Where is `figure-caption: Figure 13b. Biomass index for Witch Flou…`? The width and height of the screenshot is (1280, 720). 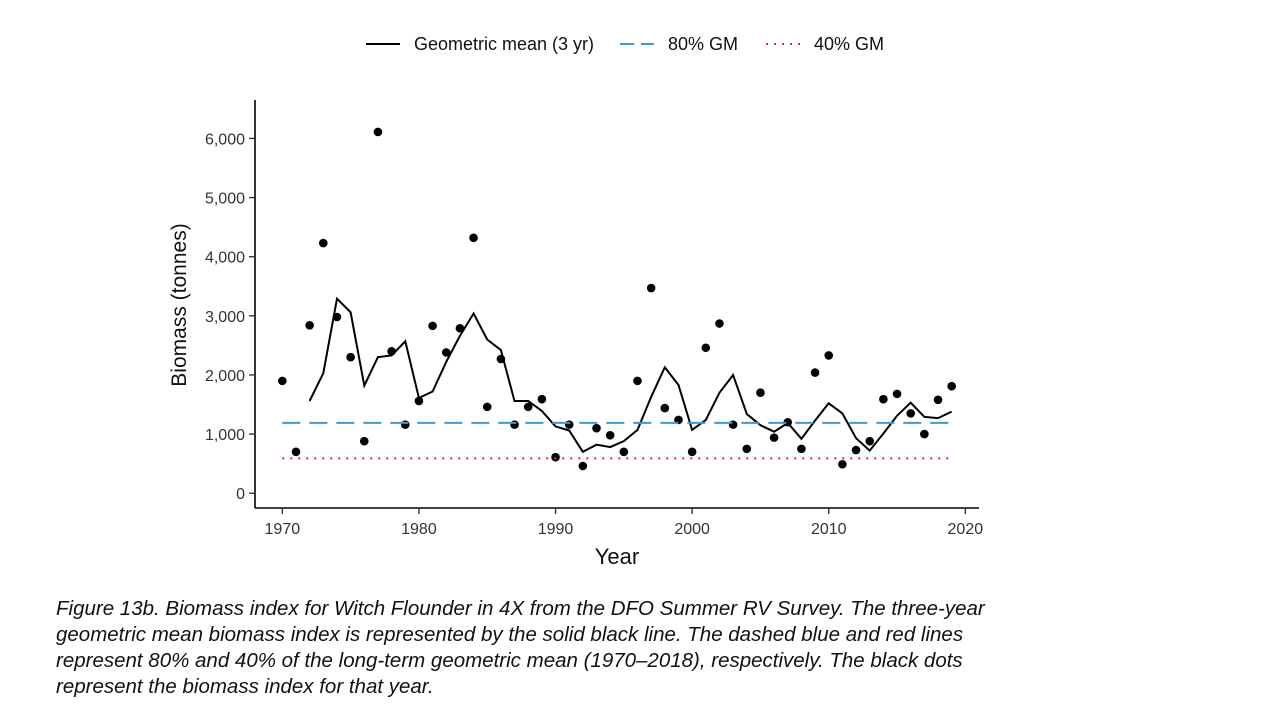 figure-caption: Figure 13b. Biomass index for Witch Flou… is located at coordinates (606, 648).